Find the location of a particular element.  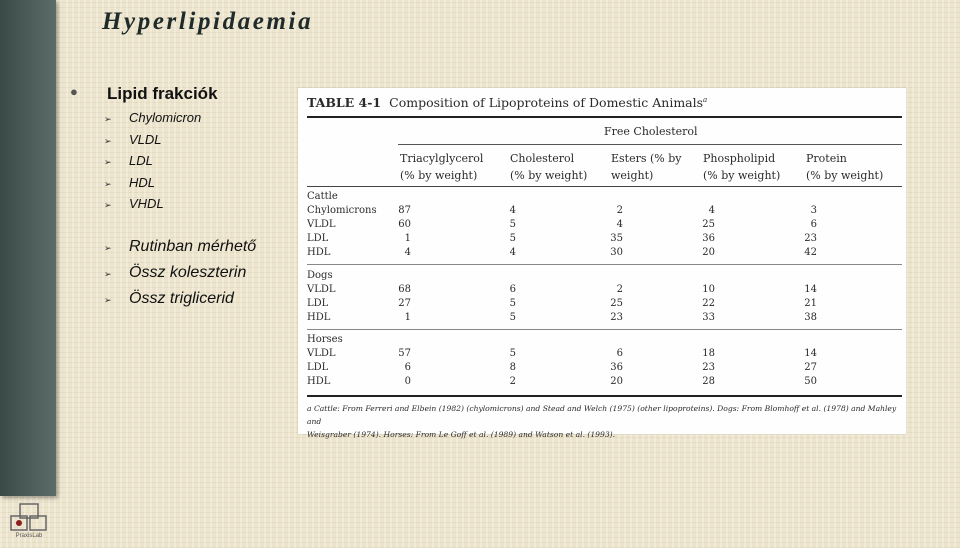

column-header-esters: Esters (% by weight) is located at coordinates (646, 167).